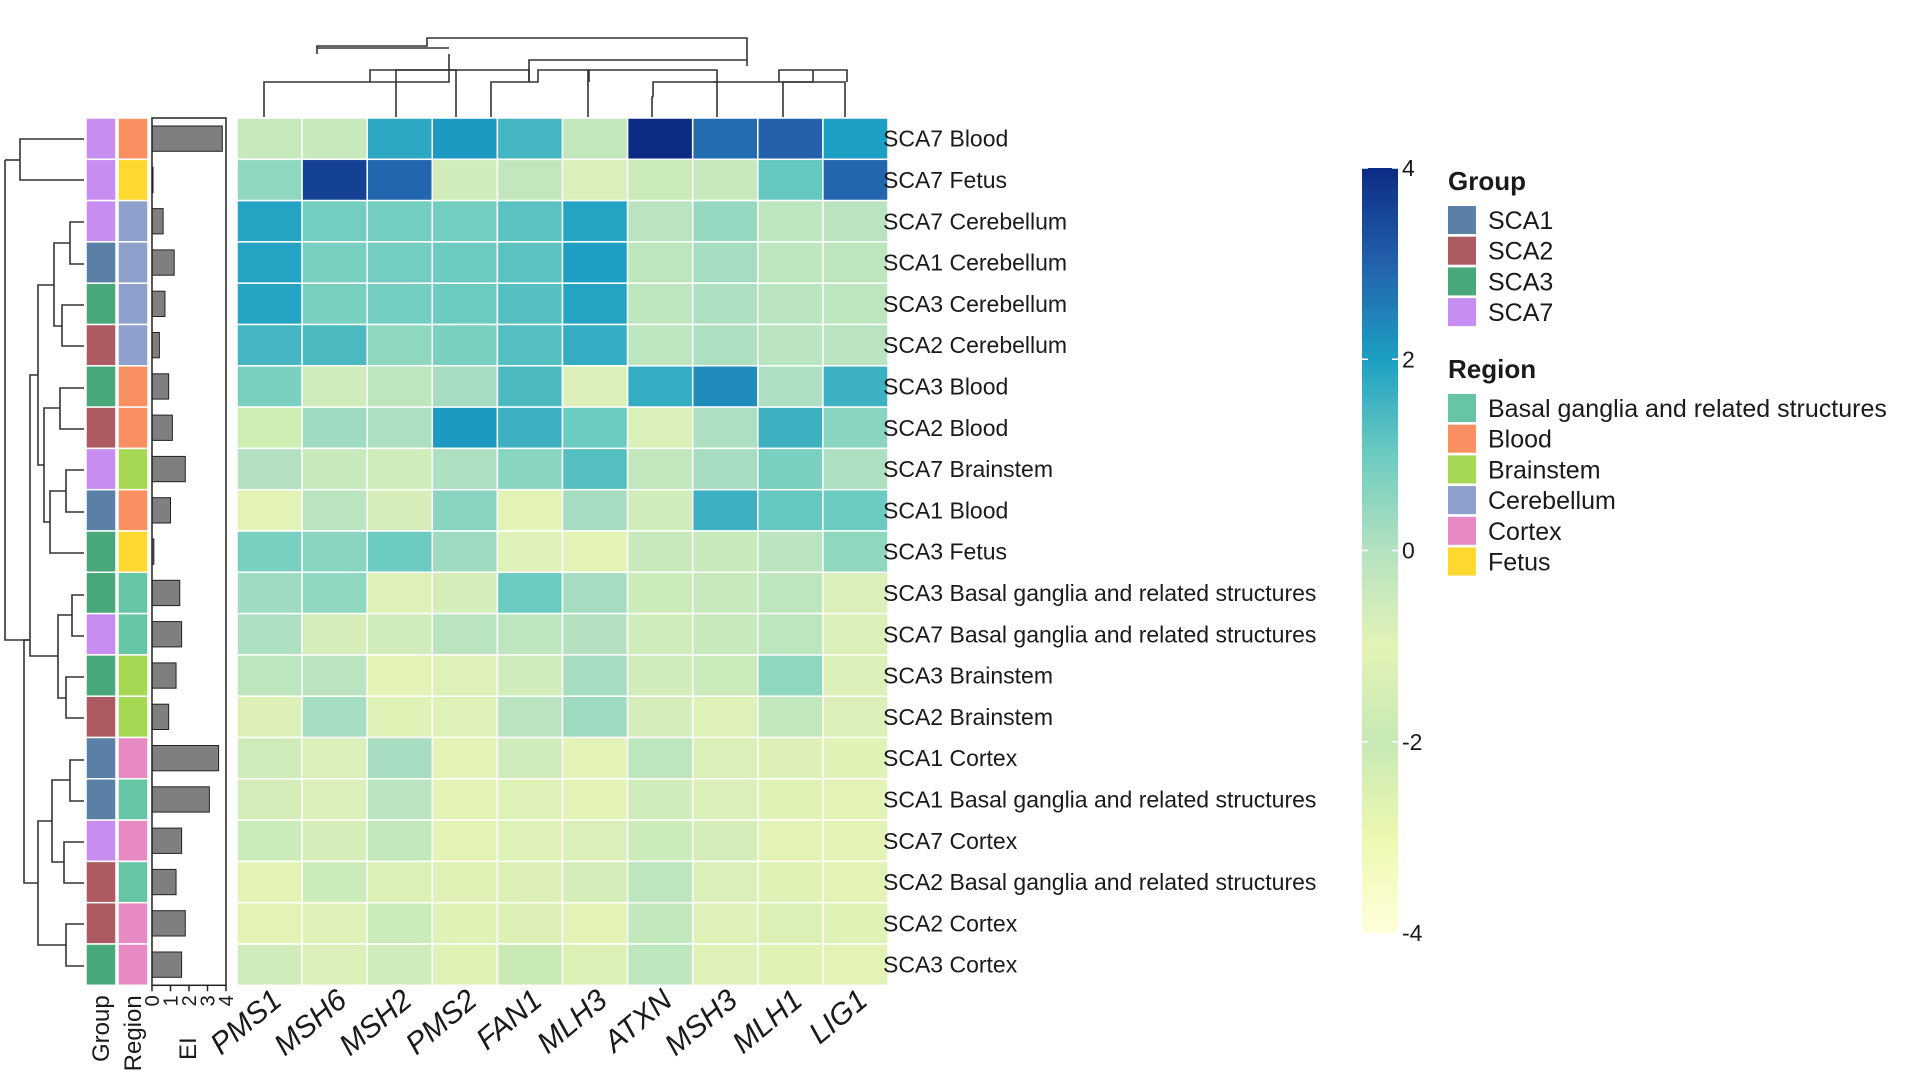 The height and width of the screenshot is (1081, 1920). Describe the element at coordinates (975, 263) in the screenshot. I see `row-label: SCA1 Cerebellum` at that location.